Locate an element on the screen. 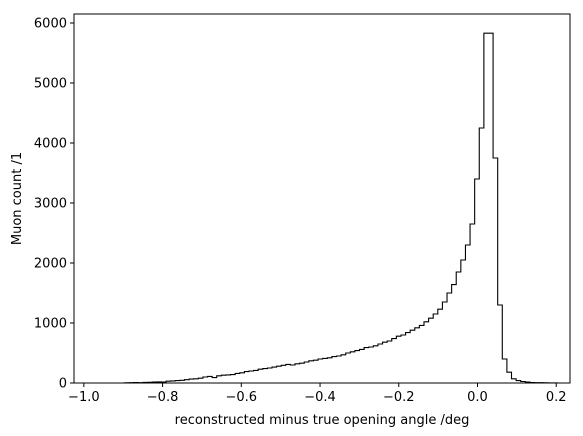 The width and height of the screenshot is (583, 436). x-tick-label: −0.8 is located at coordinates (163, 397).